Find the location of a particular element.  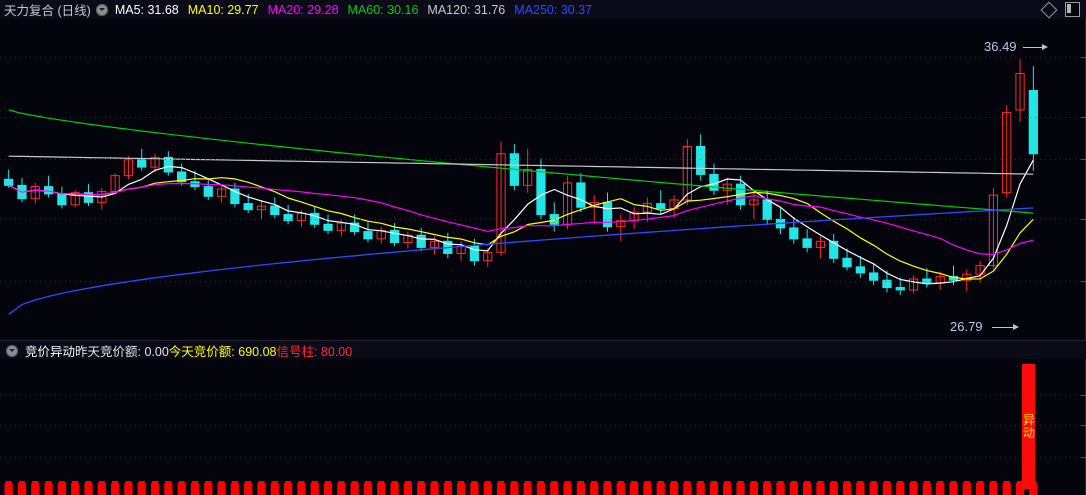

low-arrow-head is located at coordinates (1016, 326).